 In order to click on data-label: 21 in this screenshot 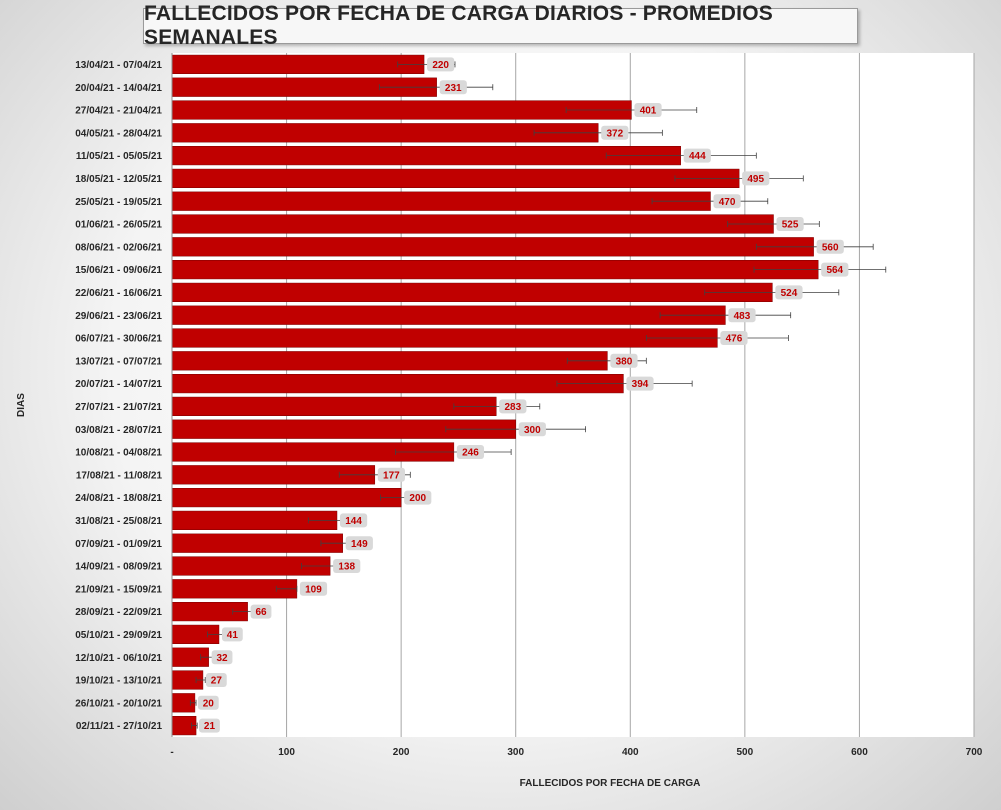, I will do `click(210, 726)`.